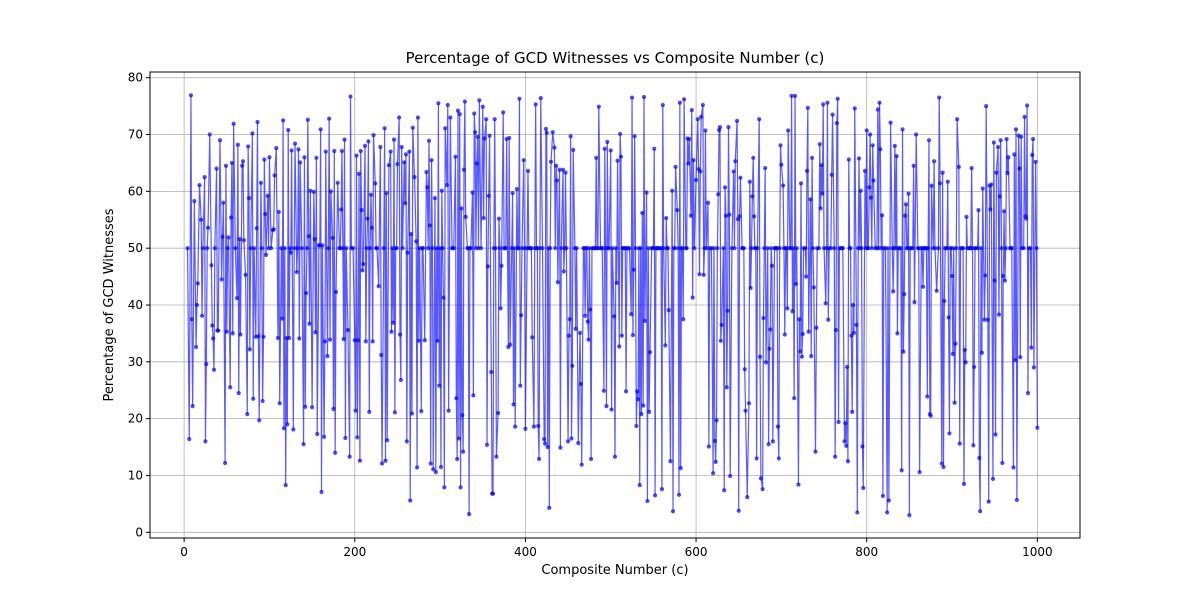 This screenshot has width=1200, height=600. I want to click on x-axis-label: Composite Number (c), so click(614, 570).